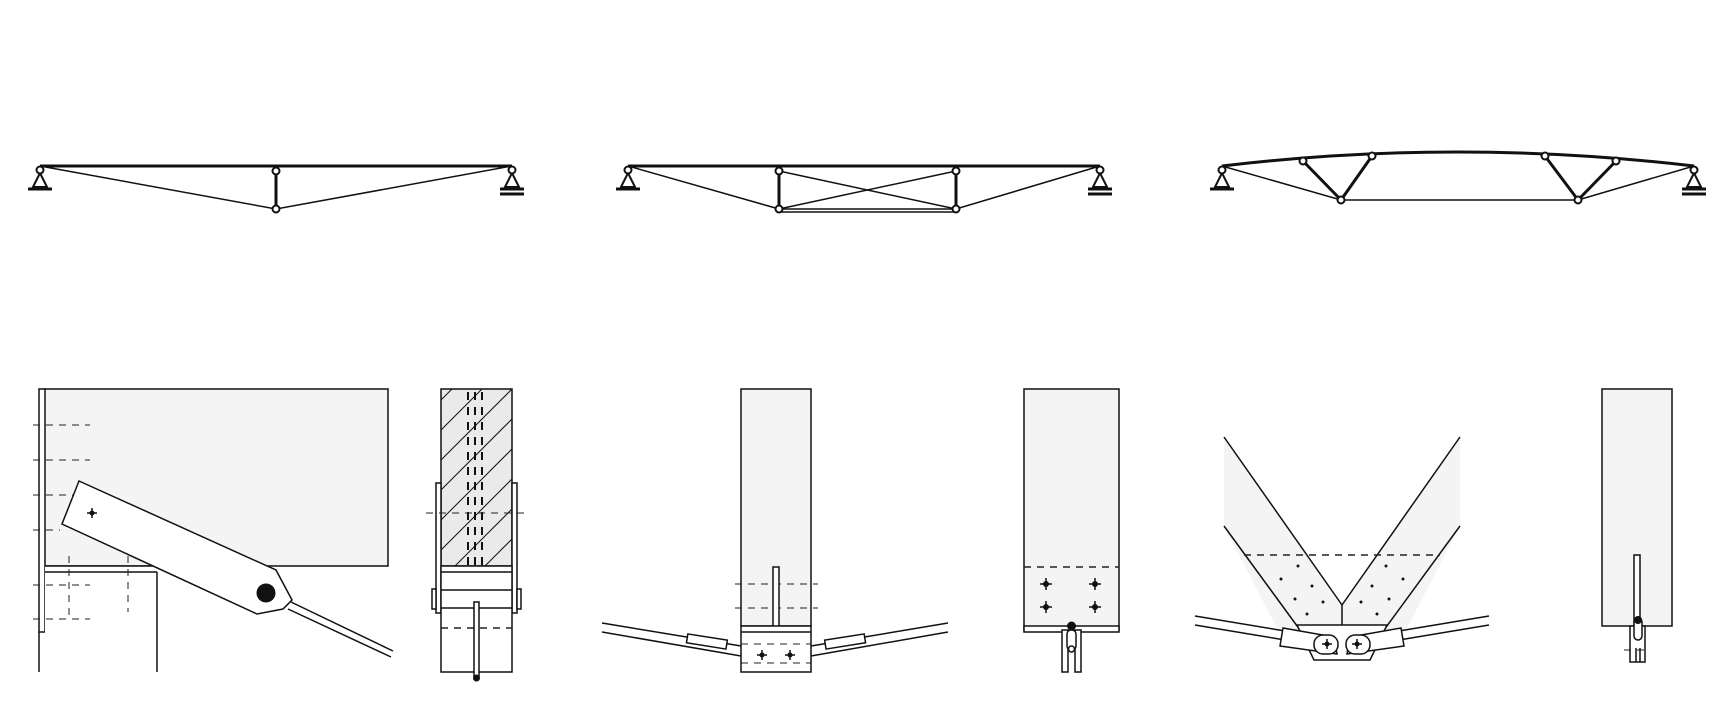 The image size is (1727, 713). I want to click on truss-queen-post-crossed, so click(864, 189).